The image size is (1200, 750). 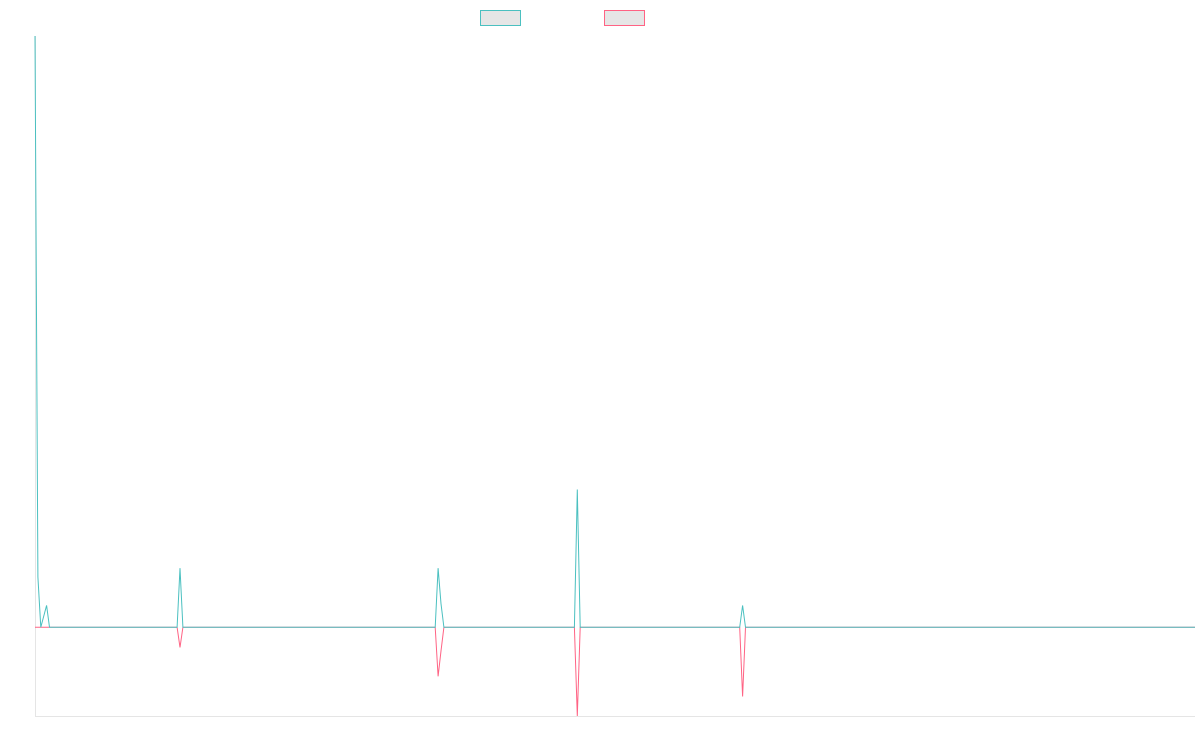 I want to click on series-line, so click(x=615, y=671).